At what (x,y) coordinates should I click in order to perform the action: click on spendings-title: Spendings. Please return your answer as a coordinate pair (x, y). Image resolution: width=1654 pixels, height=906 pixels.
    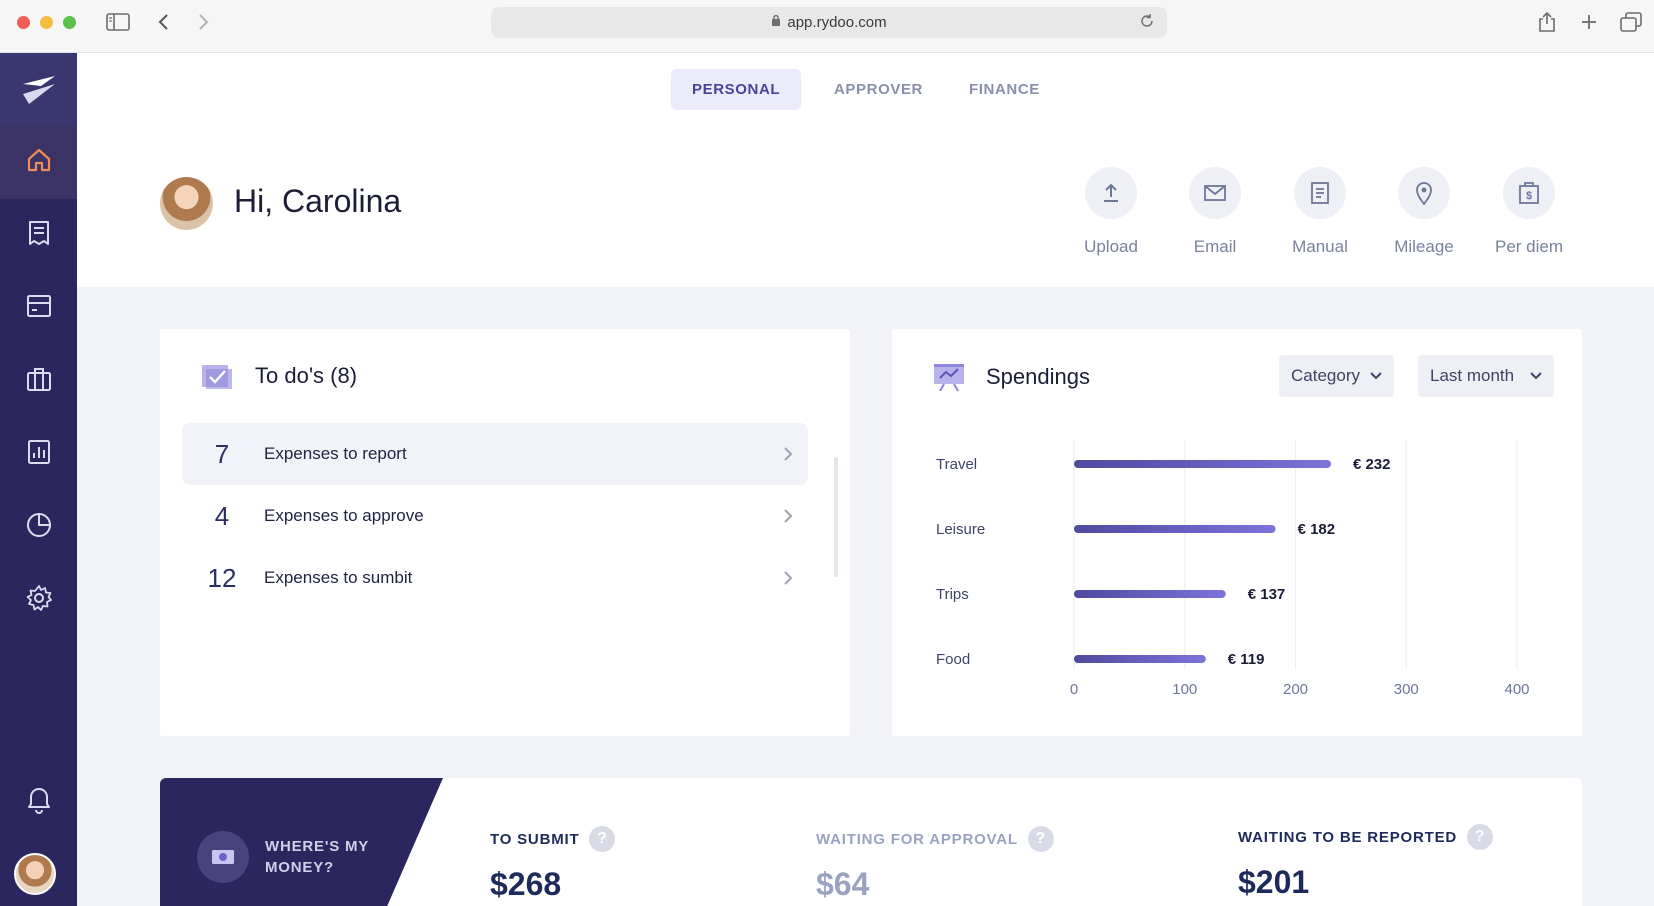
    Looking at the image, I should click on (1038, 376).